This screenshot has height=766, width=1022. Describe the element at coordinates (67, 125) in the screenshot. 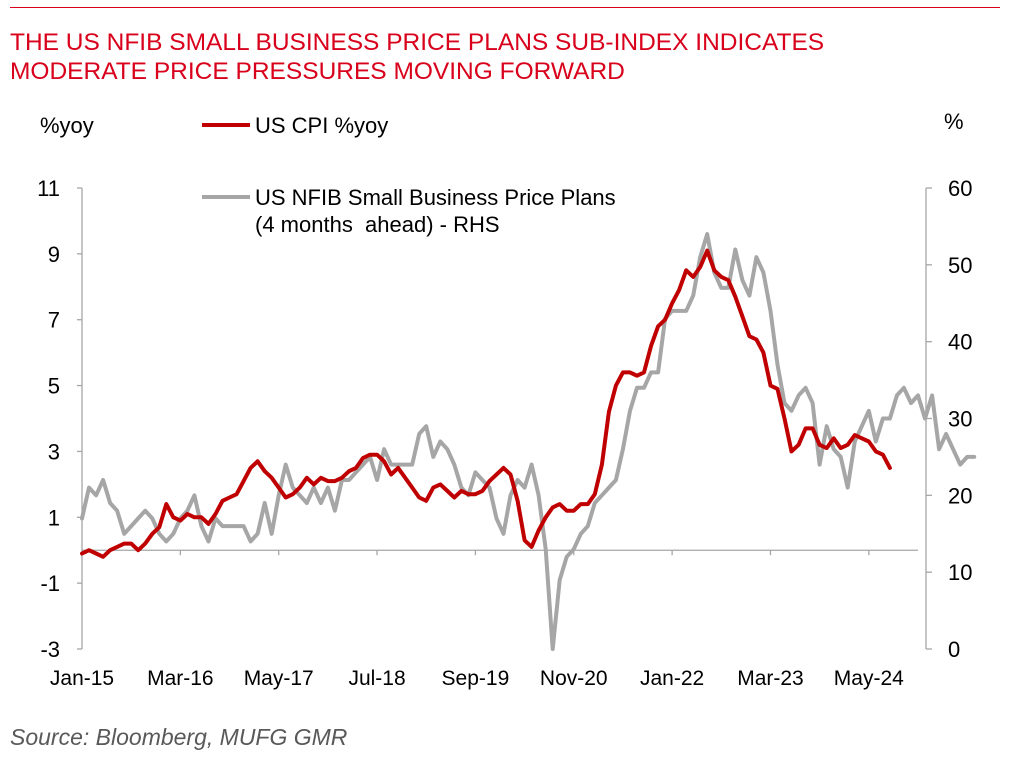

I see `left-axis-unit: %yoy` at that location.